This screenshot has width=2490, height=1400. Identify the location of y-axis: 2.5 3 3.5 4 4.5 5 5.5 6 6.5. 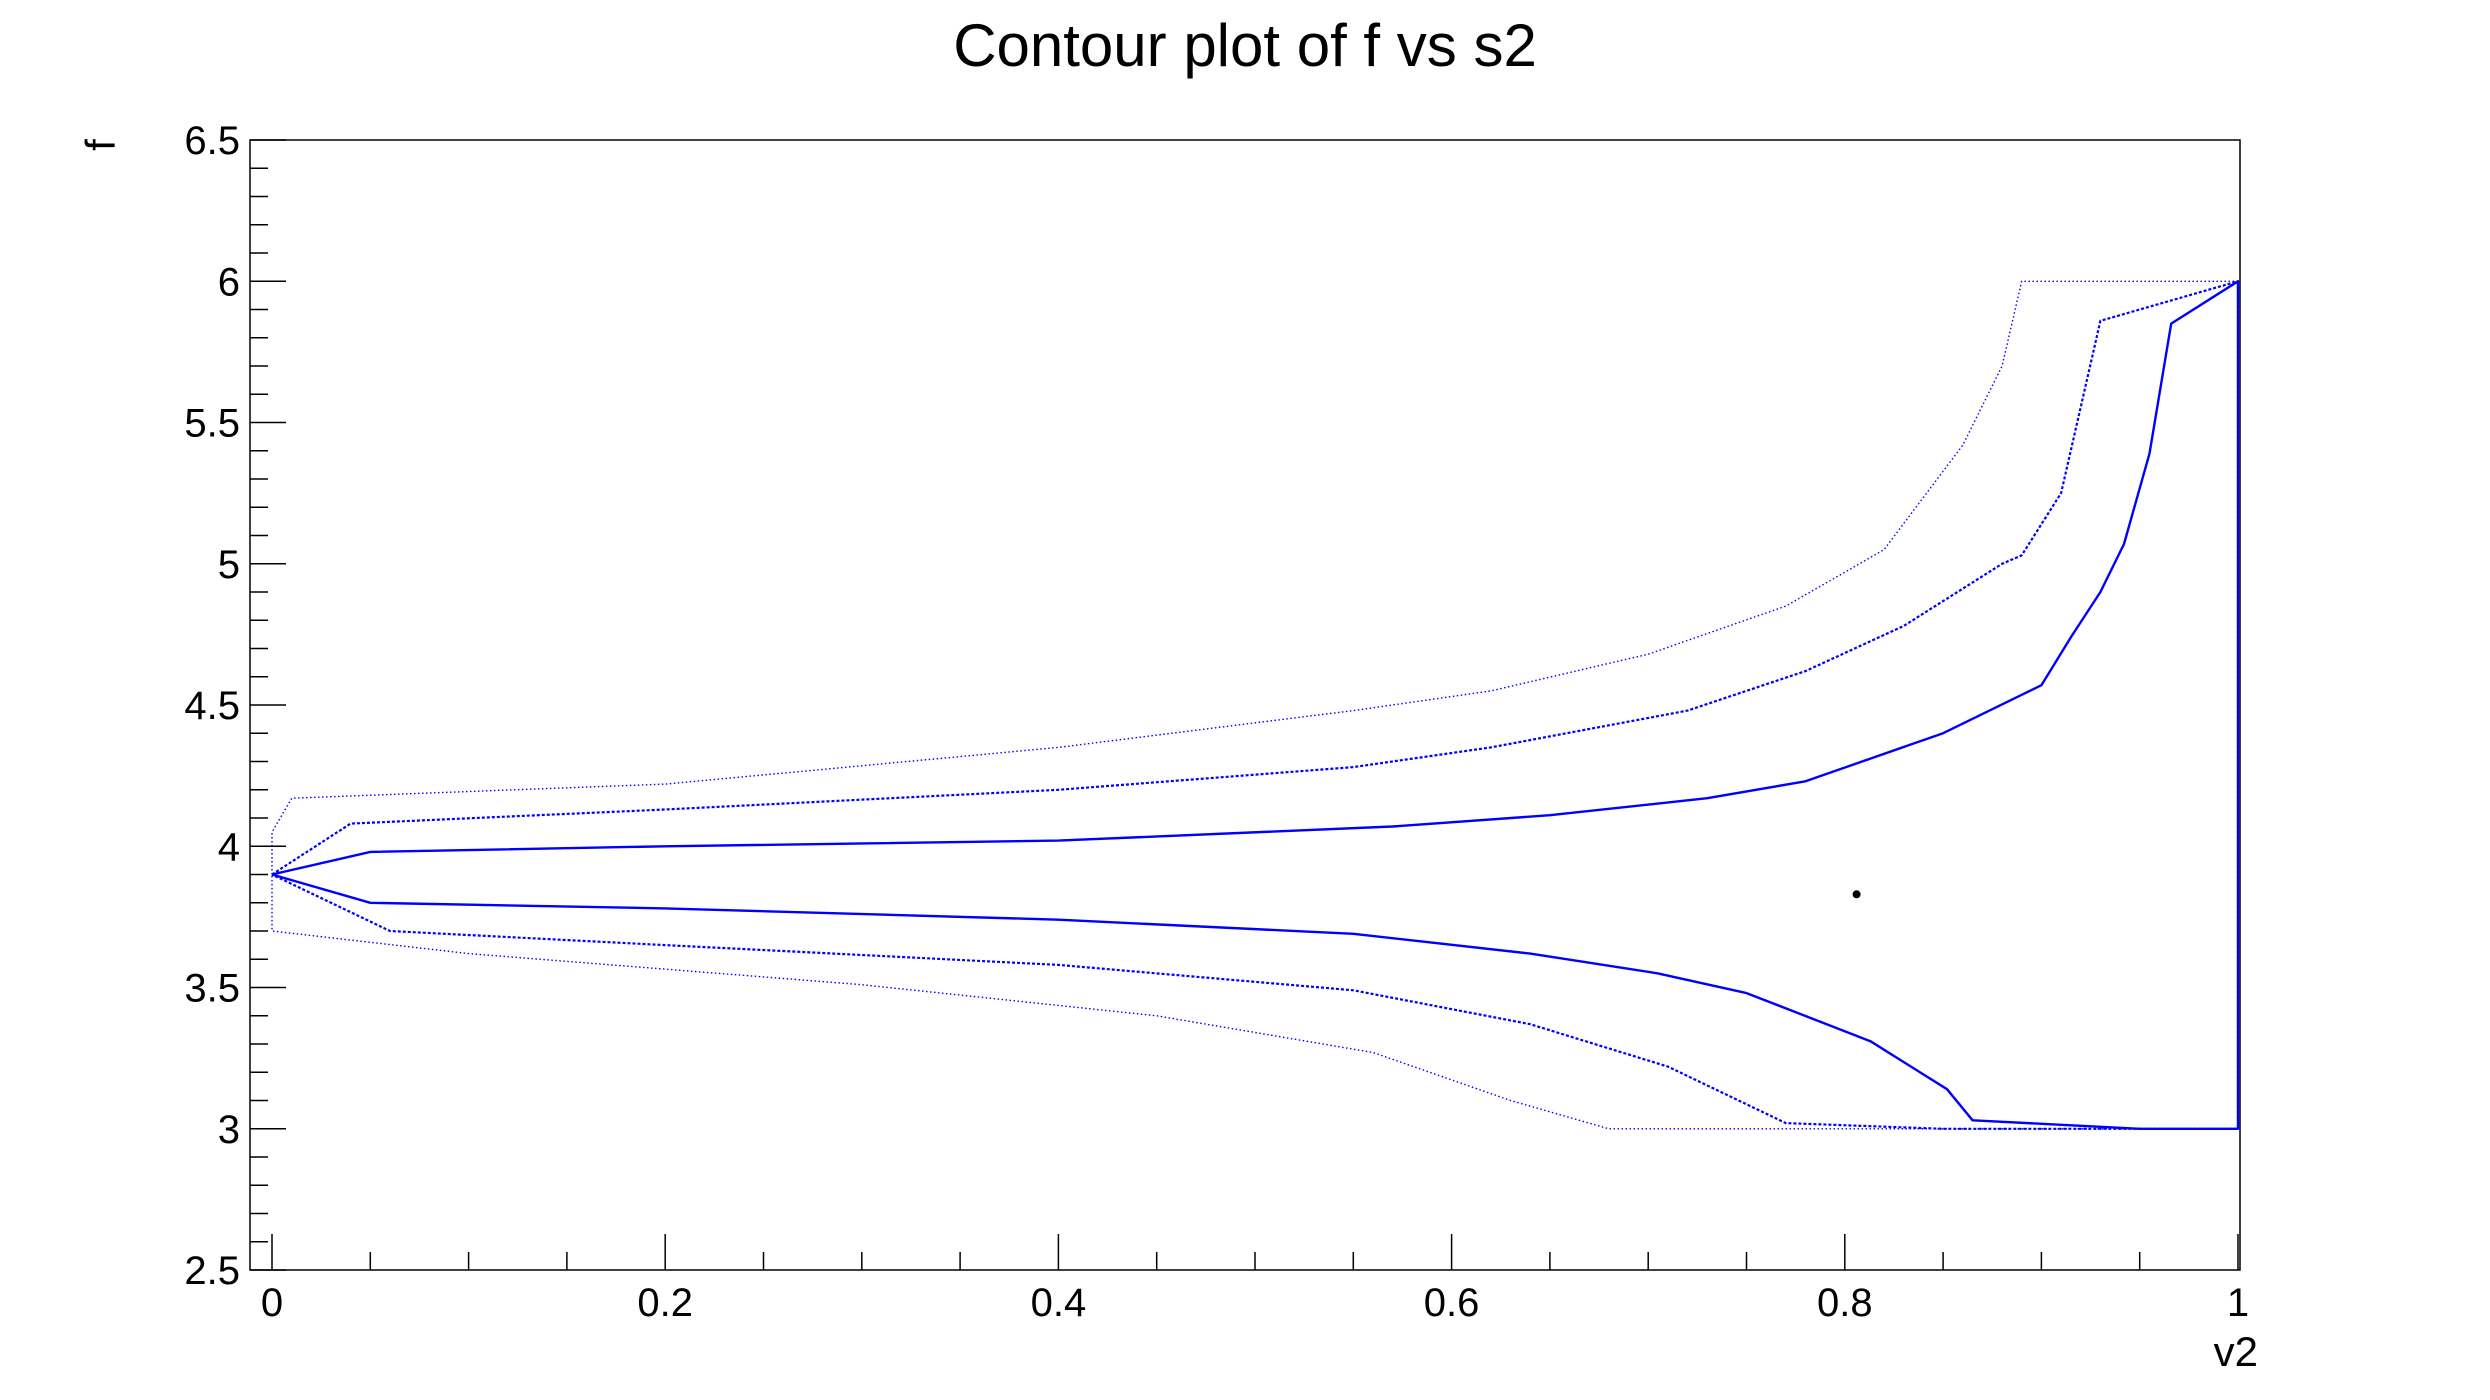
(235, 706).